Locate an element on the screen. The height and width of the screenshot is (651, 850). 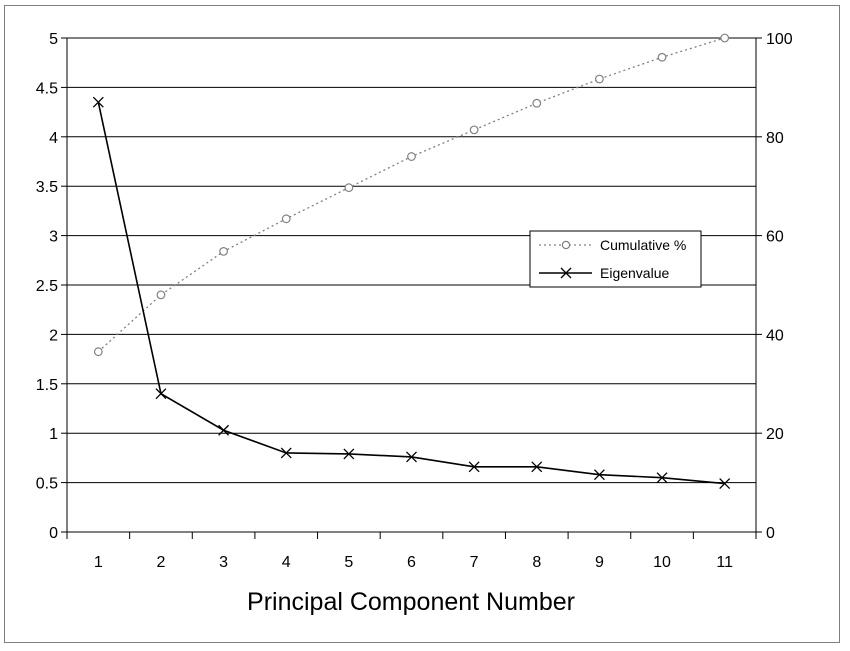
legend: Cumulative % Eigenvalue is located at coordinates (615, 259).